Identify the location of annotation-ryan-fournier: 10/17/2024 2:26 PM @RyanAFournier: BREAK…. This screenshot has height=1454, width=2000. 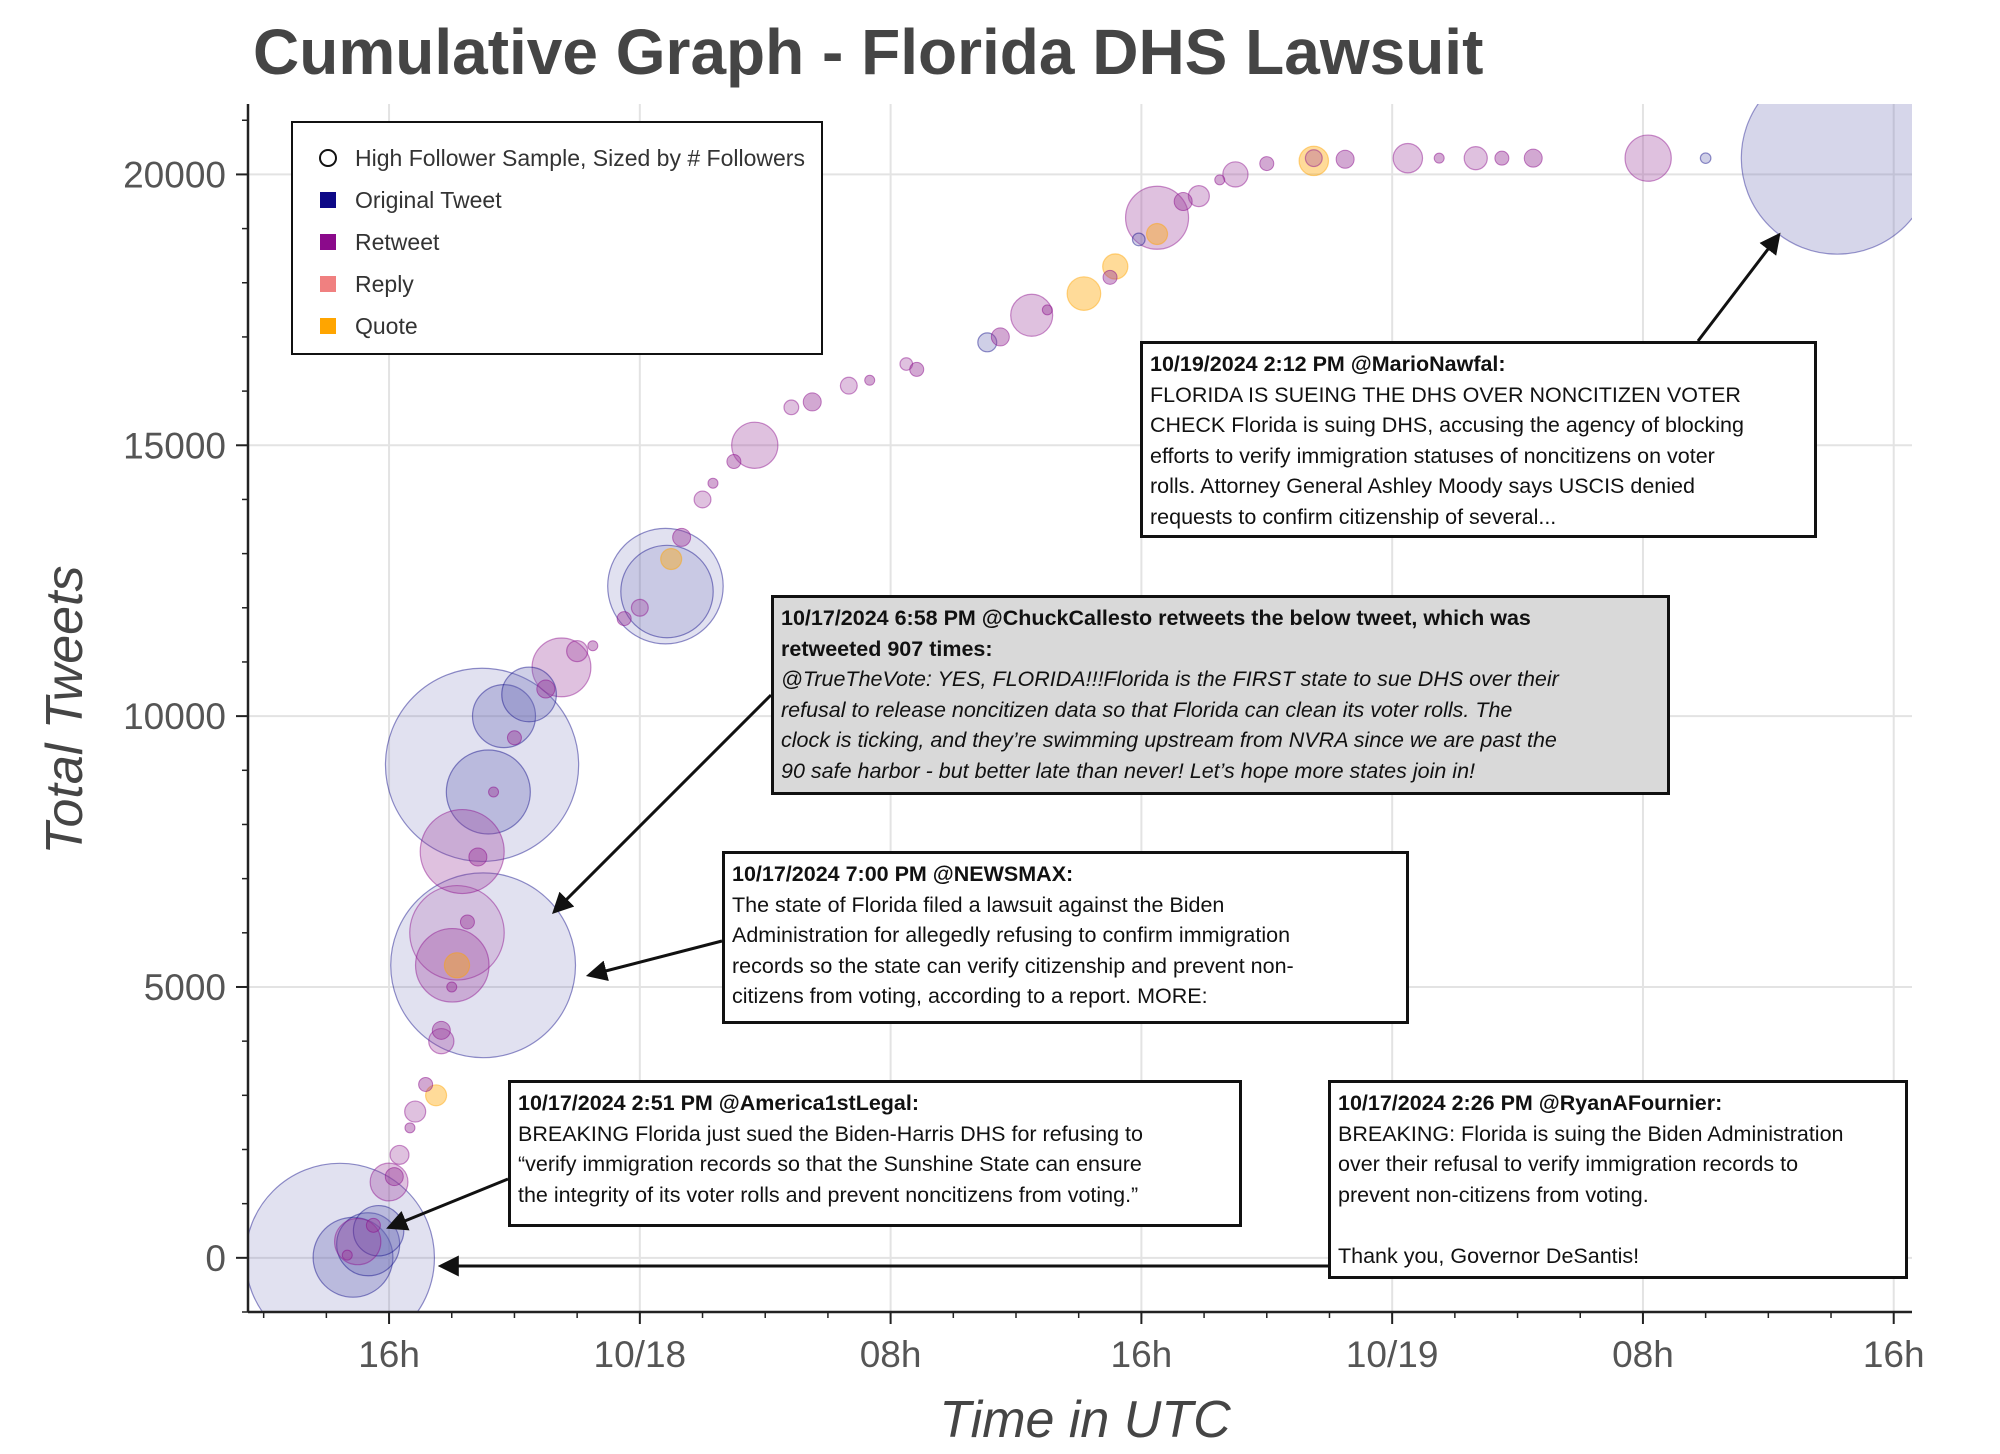
(1618, 1179).